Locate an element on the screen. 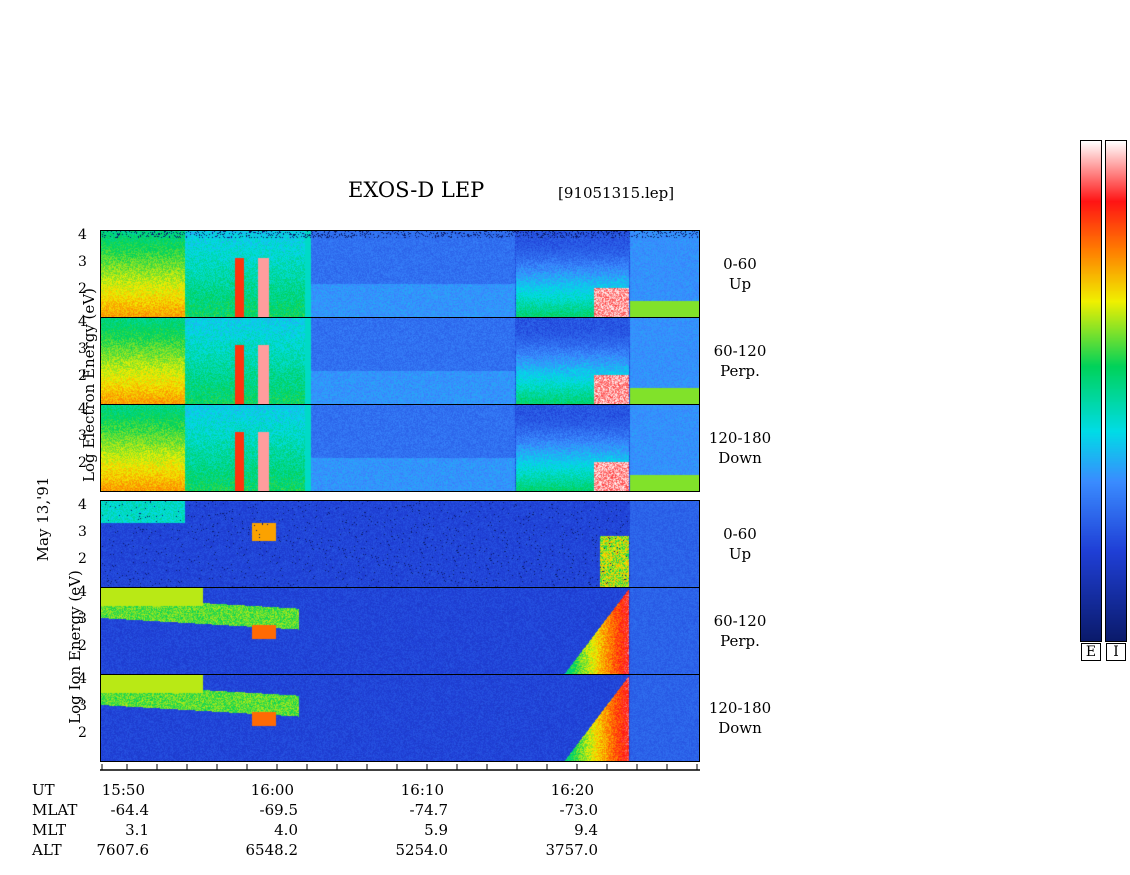 Image resolution: width=1130 pixels, height=875 pixels. orbit-value: 7607.6 is located at coordinates (123, 850).